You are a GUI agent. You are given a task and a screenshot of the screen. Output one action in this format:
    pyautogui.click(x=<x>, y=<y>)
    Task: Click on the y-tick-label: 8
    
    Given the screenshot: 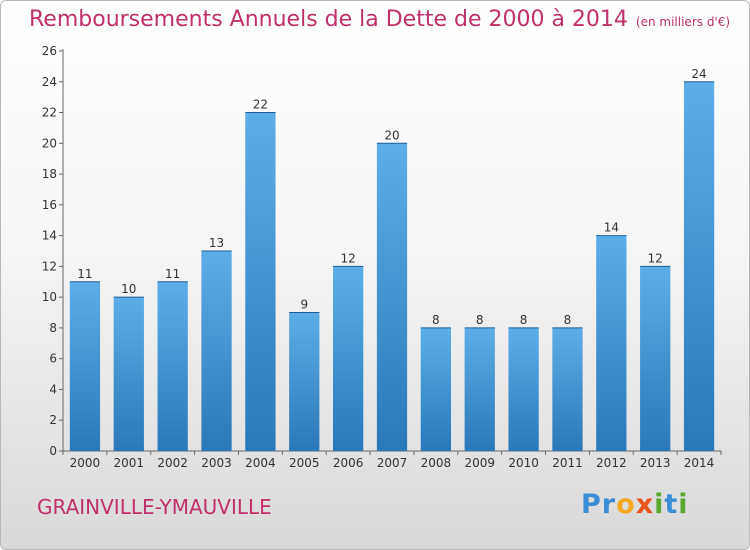 What is the action you would take?
    pyautogui.click(x=53, y=328)
    